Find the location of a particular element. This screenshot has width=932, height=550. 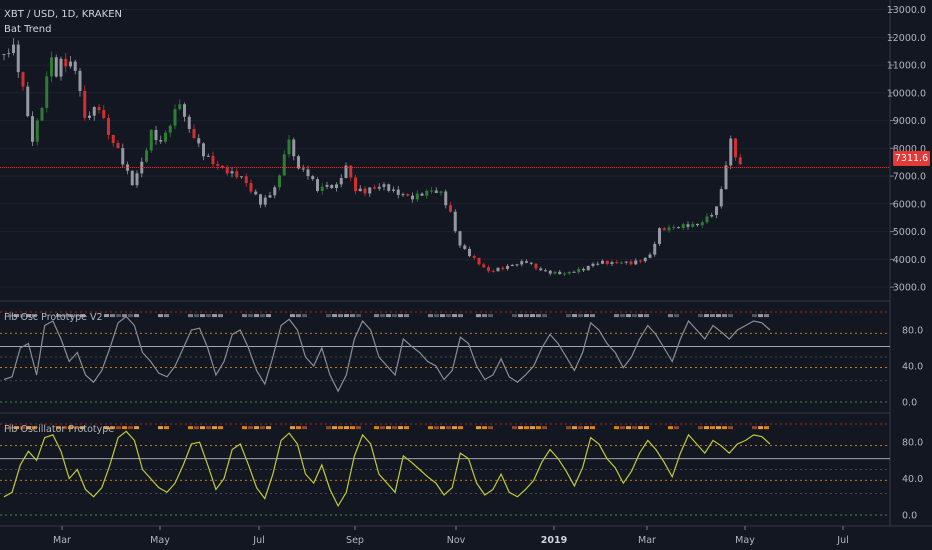

osc2-title: Fib Oscillator Prototype is located at coordinates (59, 429).